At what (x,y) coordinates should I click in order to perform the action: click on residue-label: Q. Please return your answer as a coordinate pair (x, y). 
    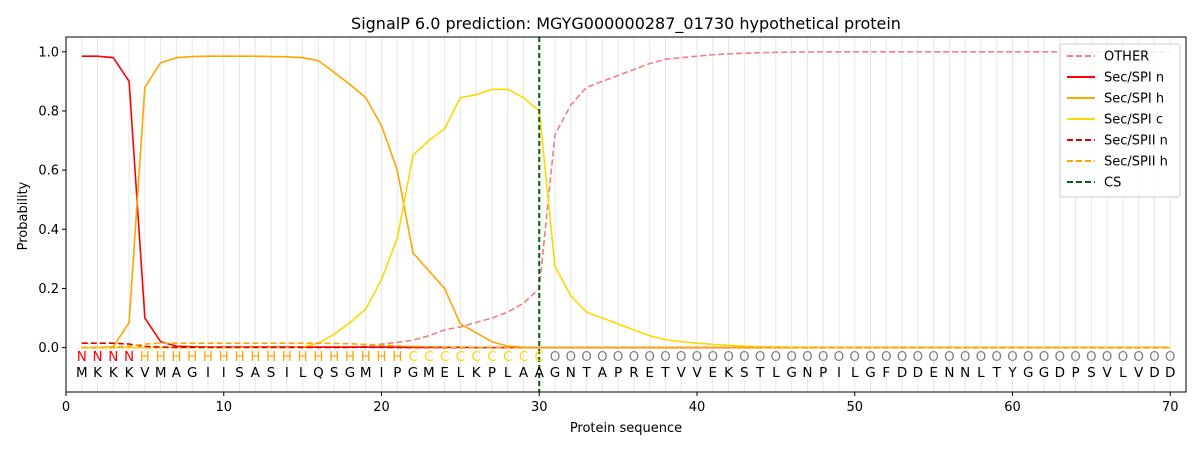
    Looking at the image, I should click on (318, 373).